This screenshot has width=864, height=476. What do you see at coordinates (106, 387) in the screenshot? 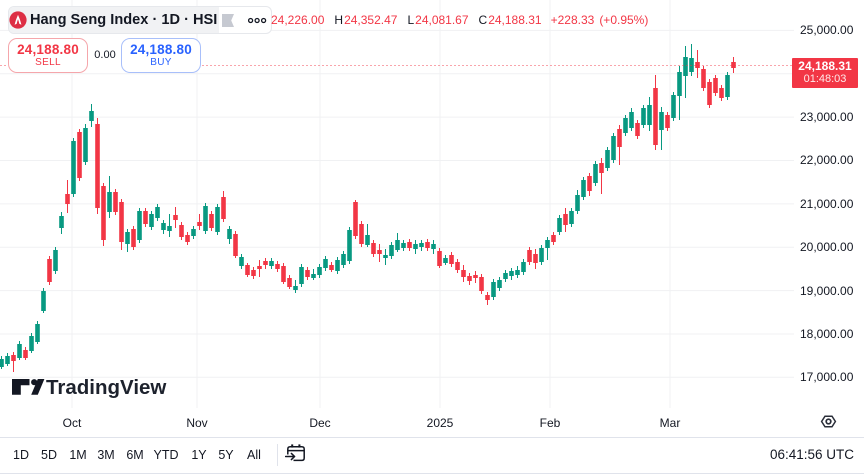
I see `svg-text: TradingView` at bounding box center [106, 387].